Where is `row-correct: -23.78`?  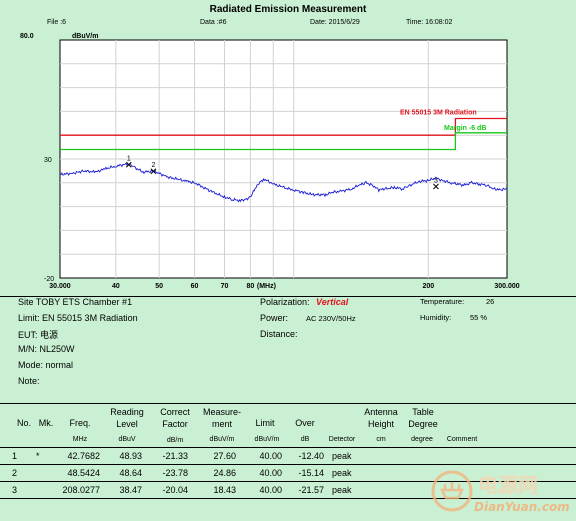 row-correct: -23.78 is located at coordinates (175, 473).